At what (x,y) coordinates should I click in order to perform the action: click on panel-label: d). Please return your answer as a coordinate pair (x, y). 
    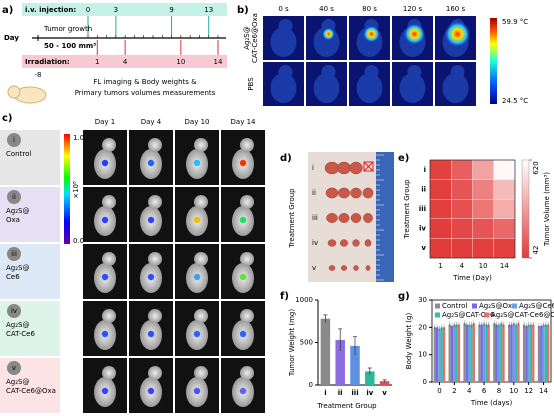
    Looking at the image, I should click on (286, 158).